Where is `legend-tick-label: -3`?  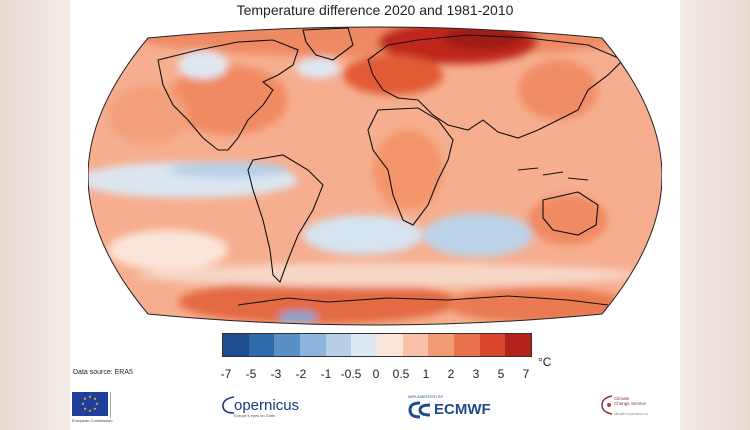
legend-tick-label: -3 is located at coordinates (276, 374).